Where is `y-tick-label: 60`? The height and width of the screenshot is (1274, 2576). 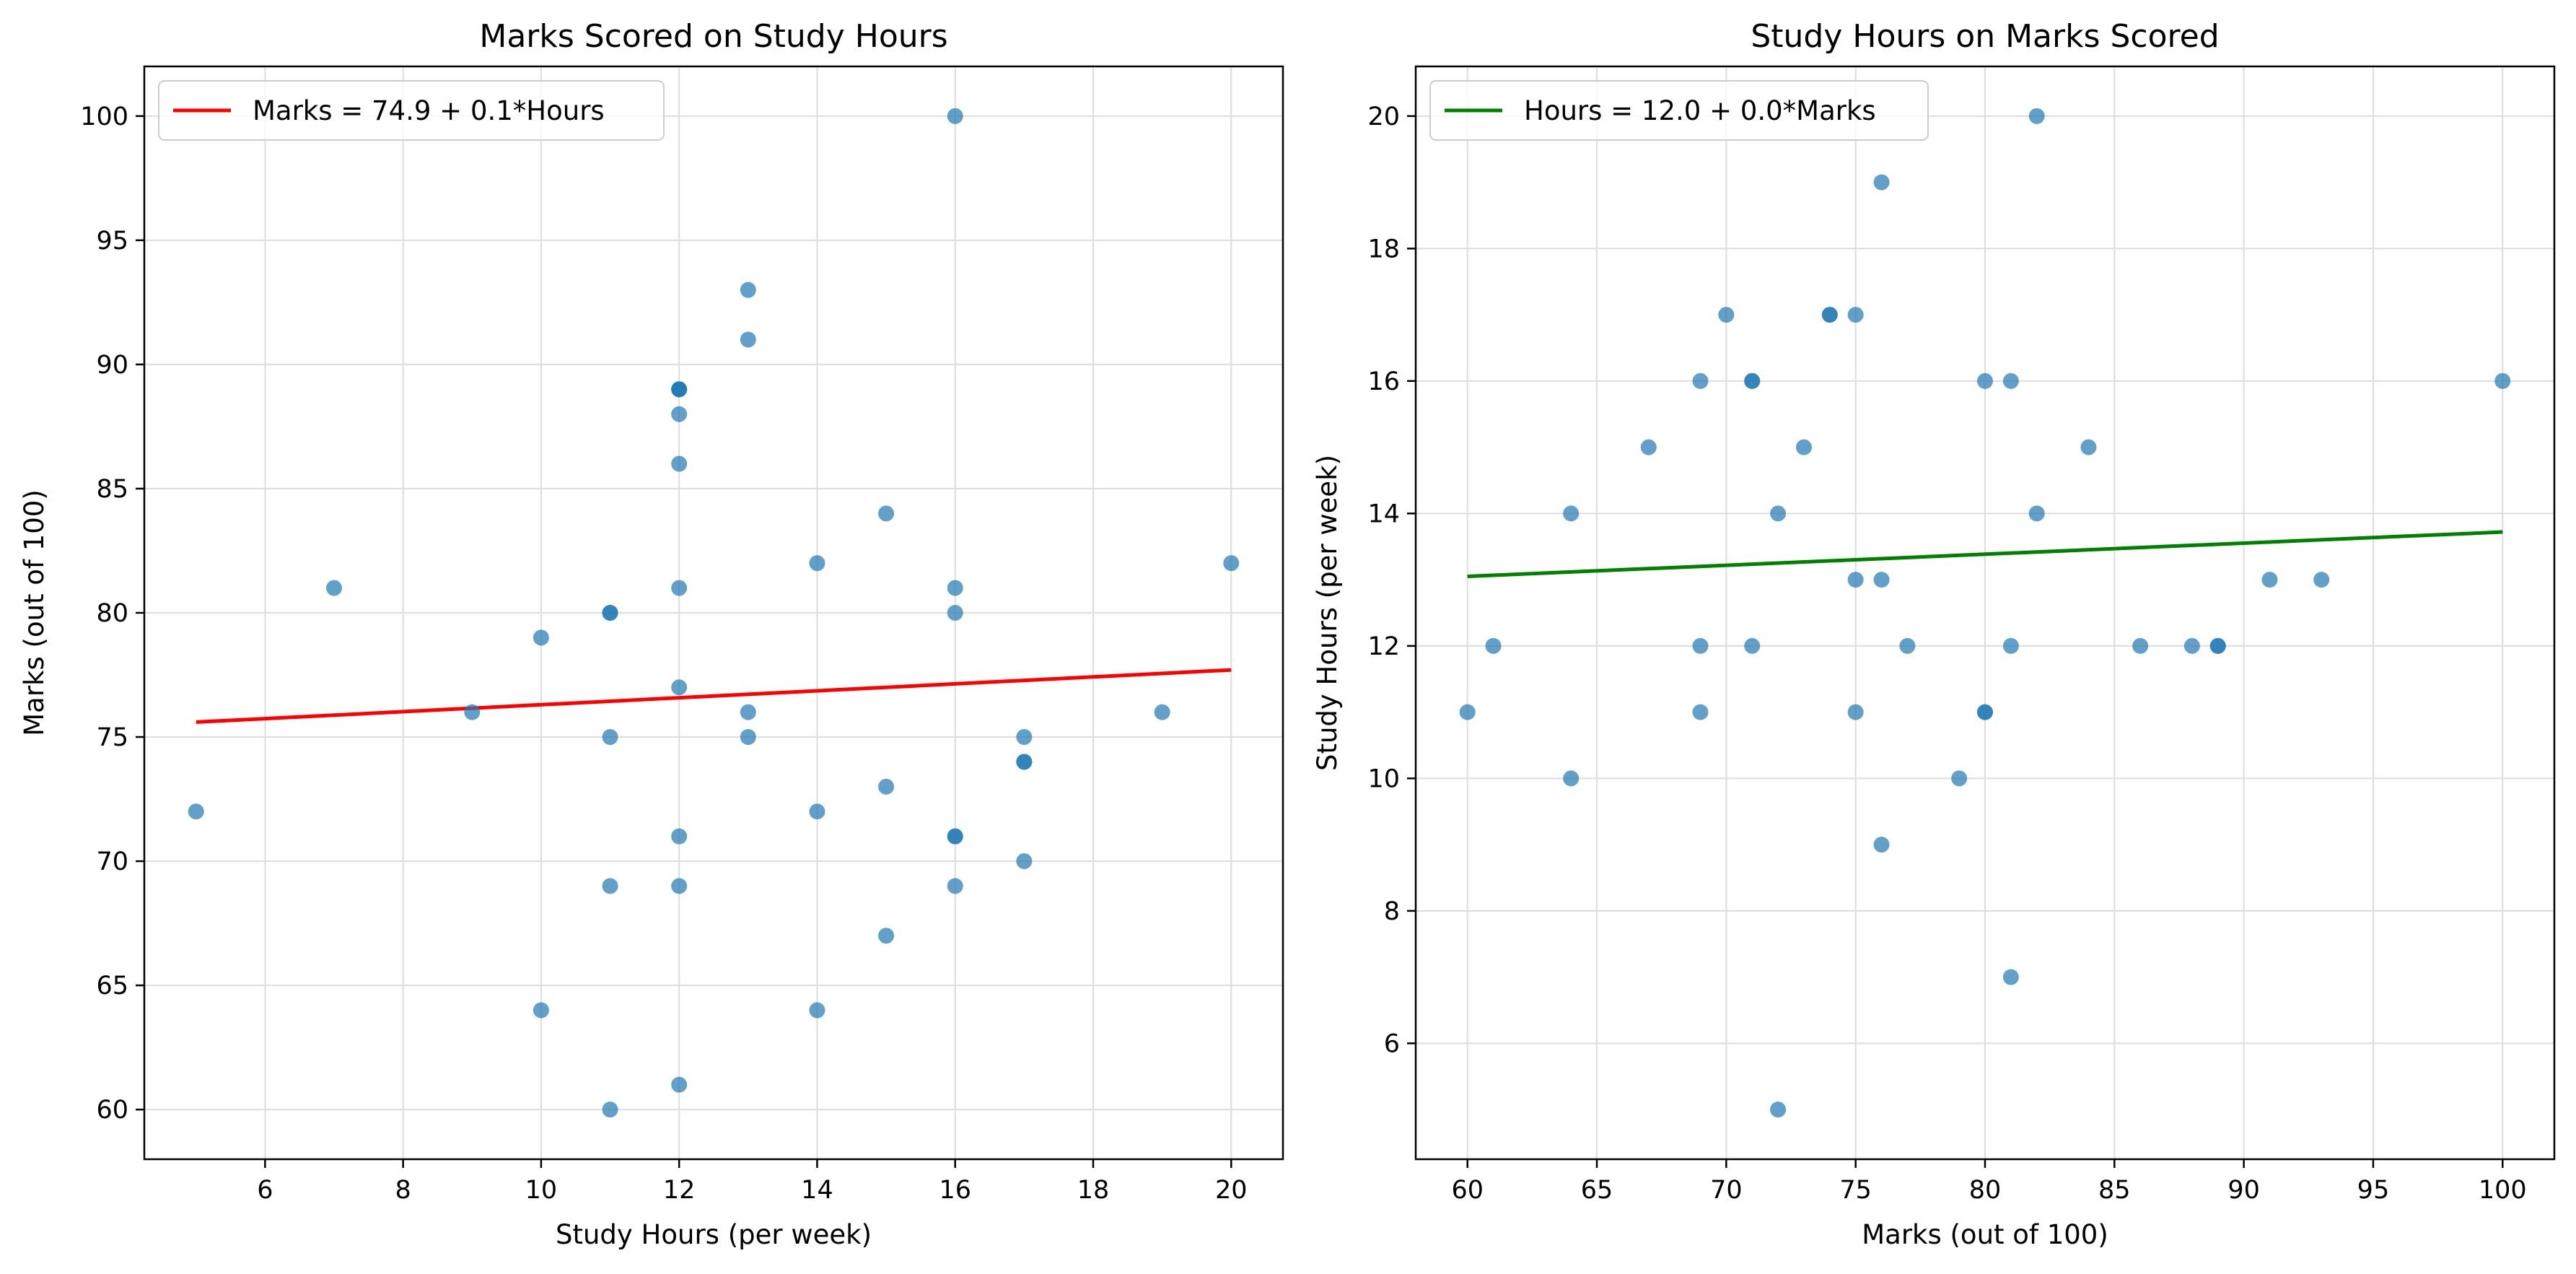 y-tick-label: 60 is located at coordinates (112, 1110).